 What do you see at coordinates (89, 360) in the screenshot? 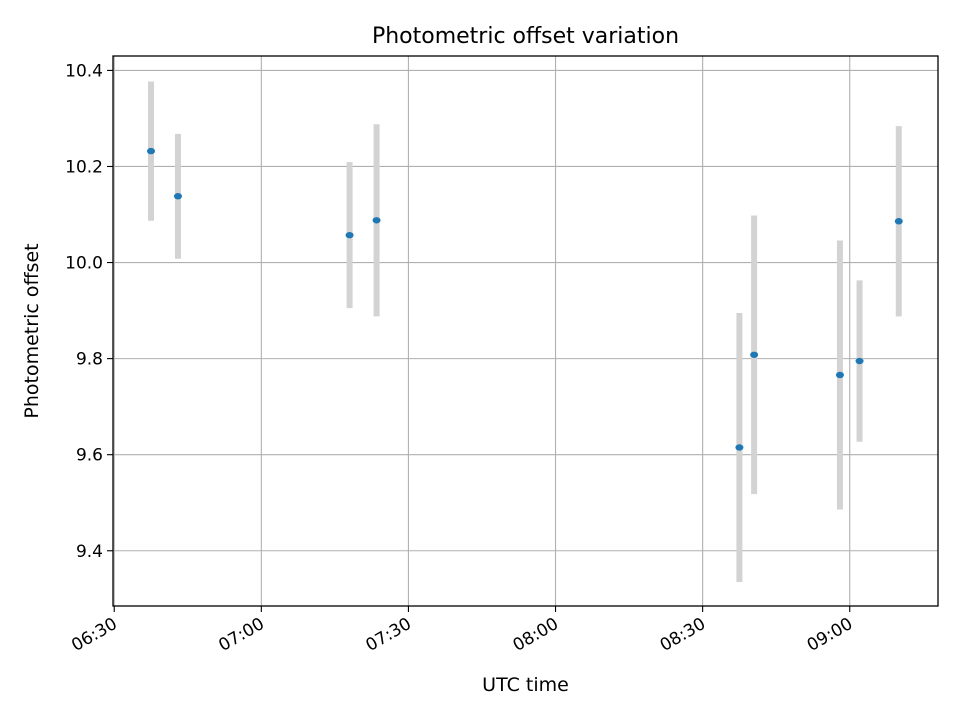
I see `y-tick-label: 9.8` at bounding box center [89, 360].